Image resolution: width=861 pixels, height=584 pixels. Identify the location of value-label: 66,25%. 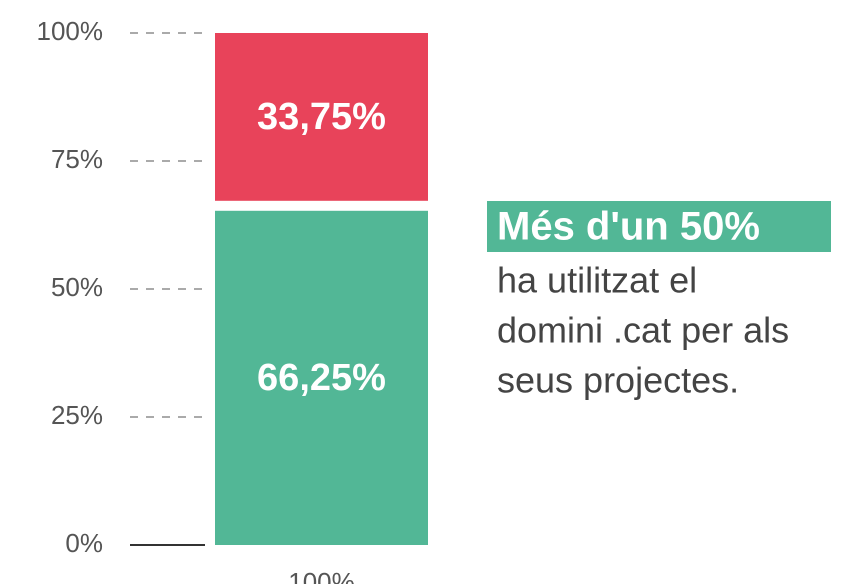
(321, 378).